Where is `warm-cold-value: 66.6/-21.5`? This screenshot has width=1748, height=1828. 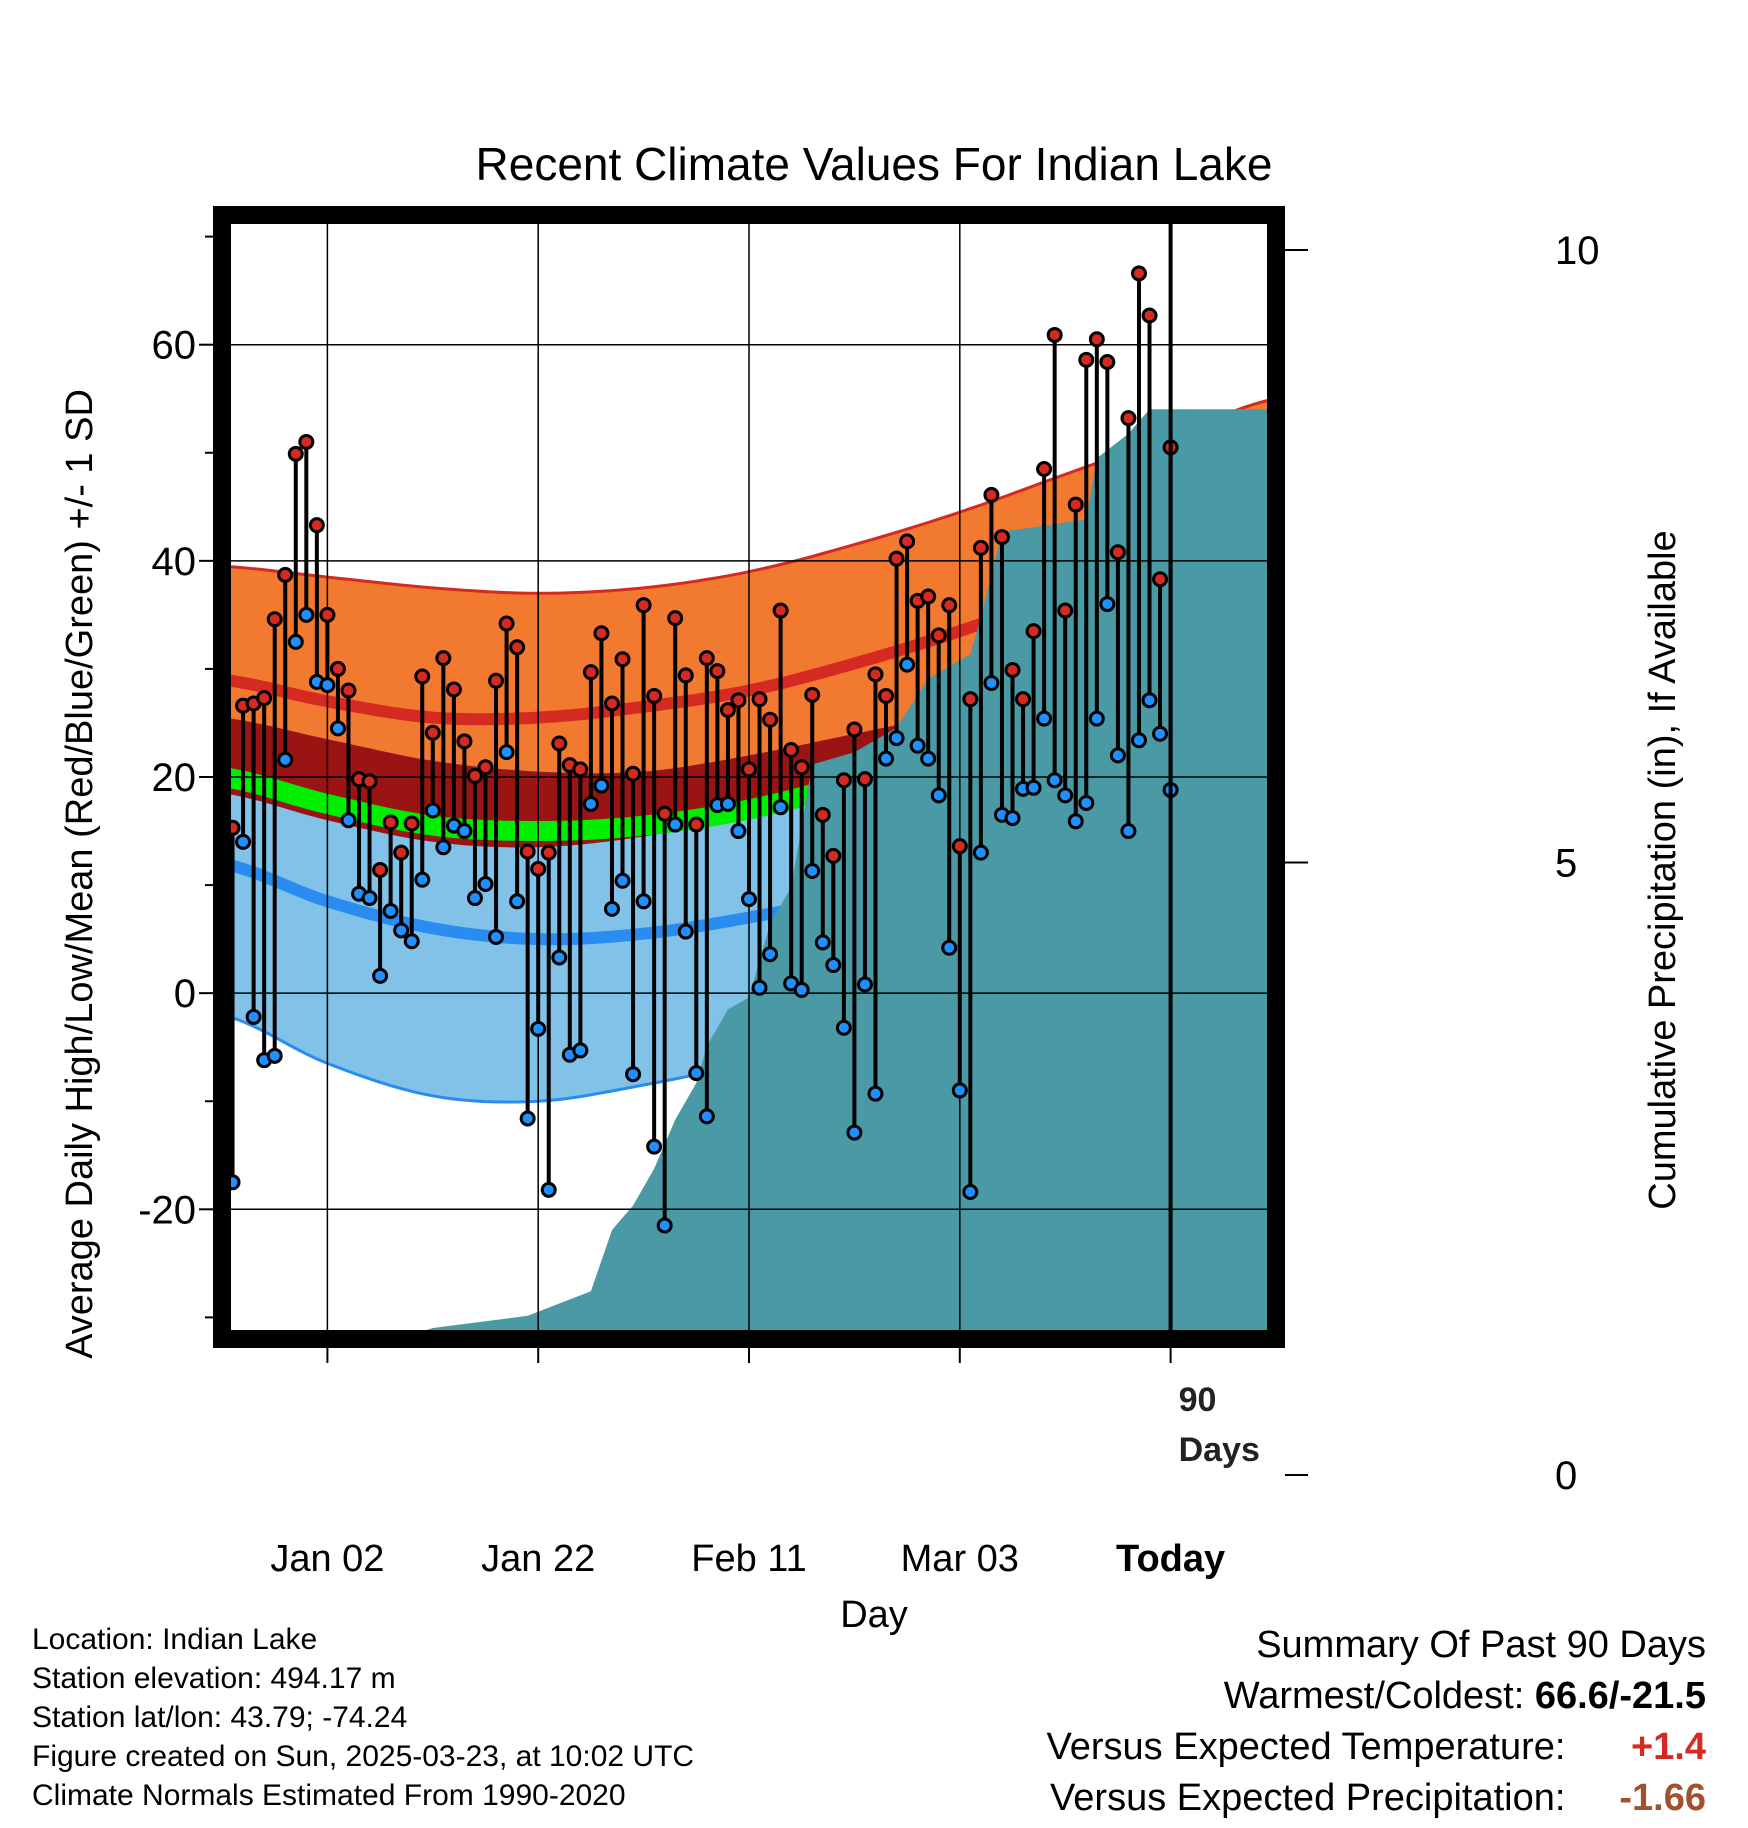
warm-cold-value: 66.6/-21.5 is located at coordinates (1620, 1696).